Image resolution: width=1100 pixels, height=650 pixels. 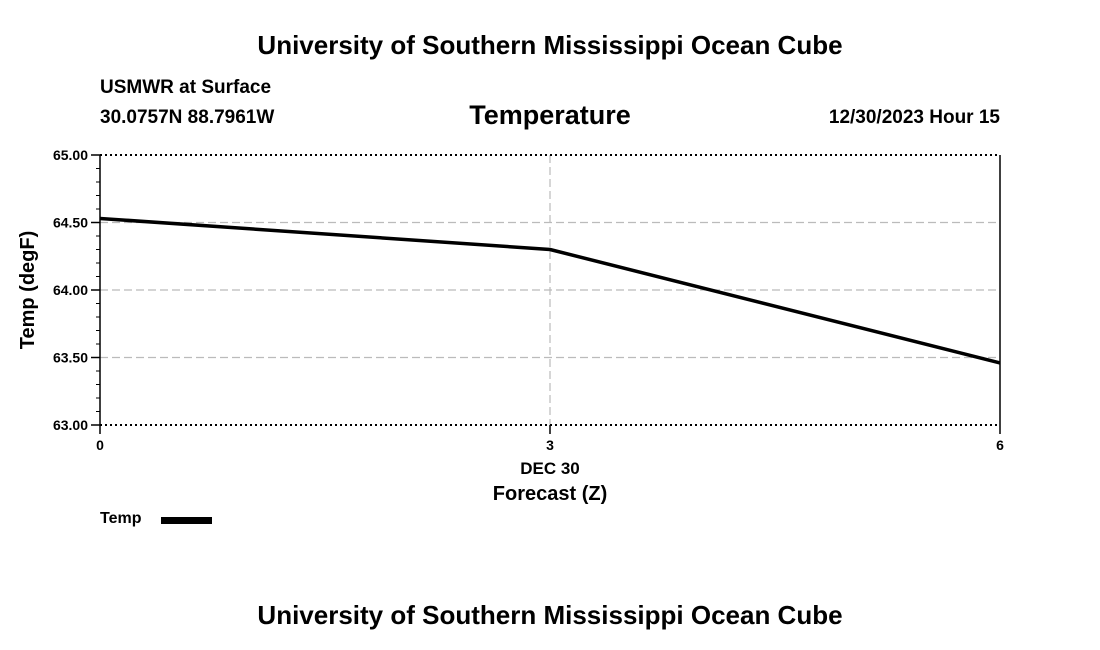 I want to click on chart-title: Temperature, so click(x=550, y=115).